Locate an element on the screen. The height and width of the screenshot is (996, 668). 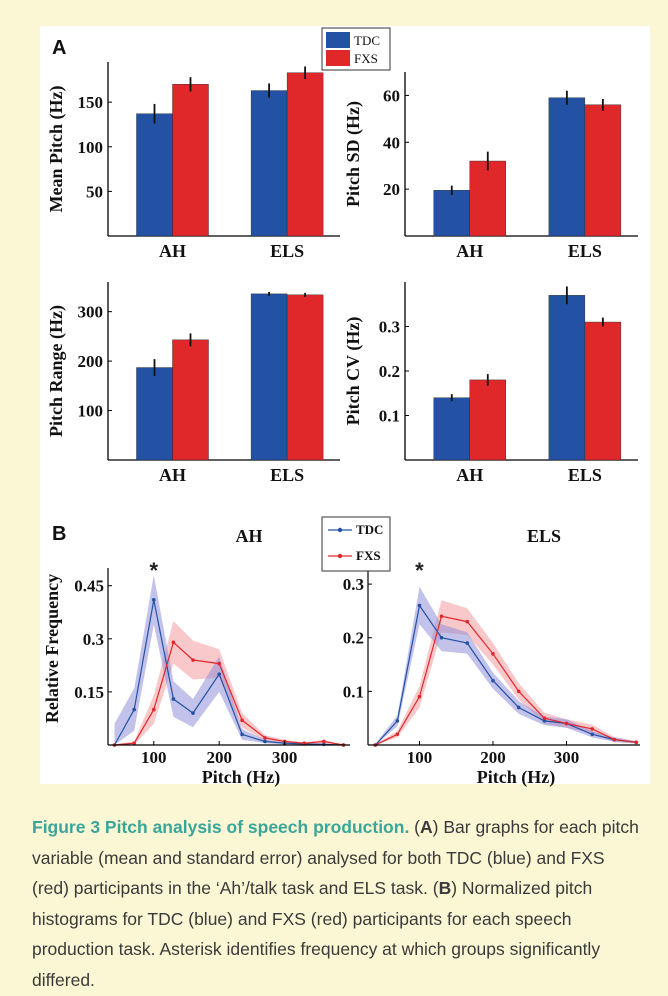
legend-a-fxs-label: FXS is located at coordinates (366, 58).